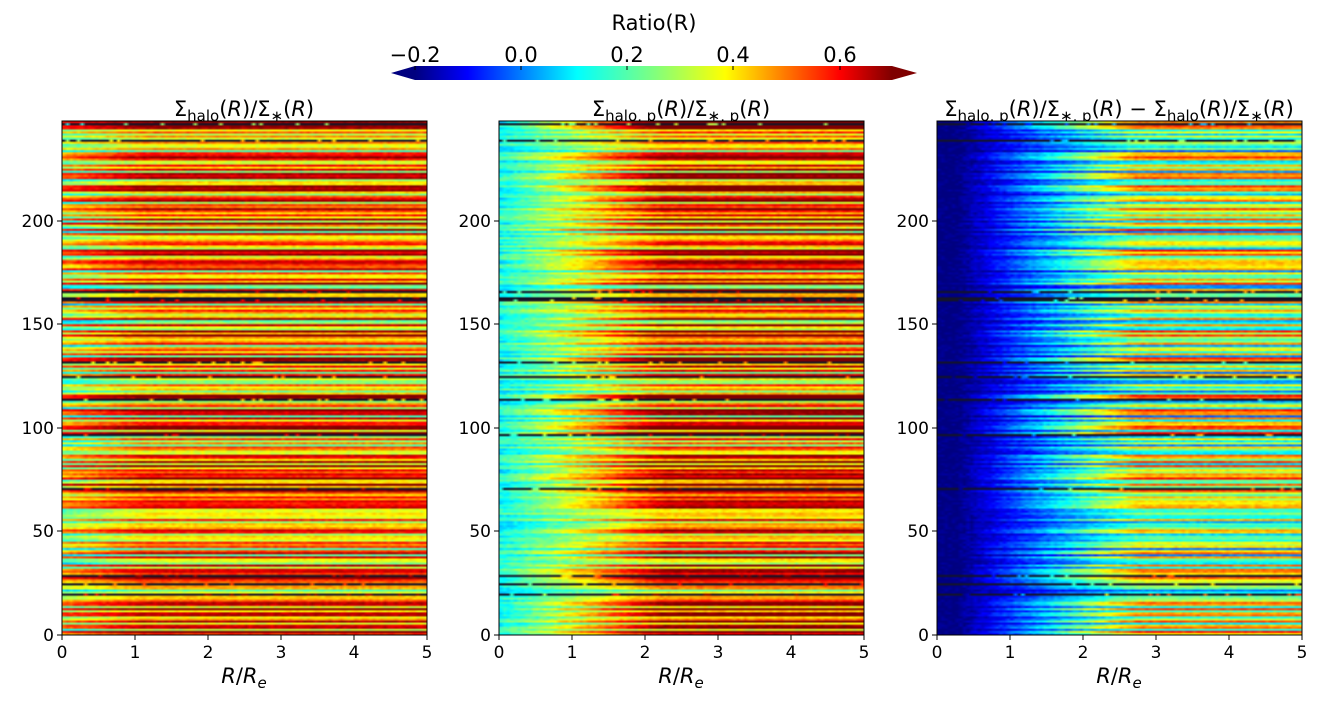 The width and height of the screenshot is (1329, 706). What do you see at coordinates (732, 55) in the screenshot?
I see `colorbar-tick-label: 0.4` at bounding box center [732, 55].